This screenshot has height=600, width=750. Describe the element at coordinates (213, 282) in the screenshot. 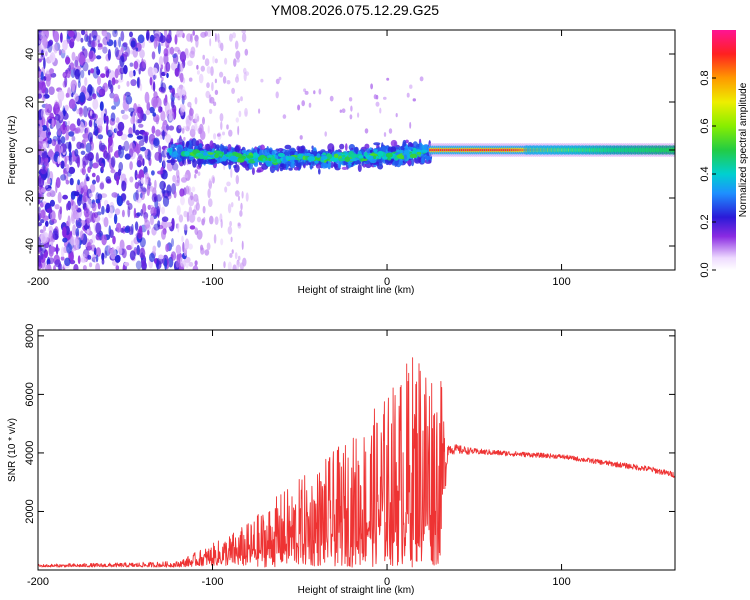

I see `spectrogram-x-tick-label: -100` at that location.